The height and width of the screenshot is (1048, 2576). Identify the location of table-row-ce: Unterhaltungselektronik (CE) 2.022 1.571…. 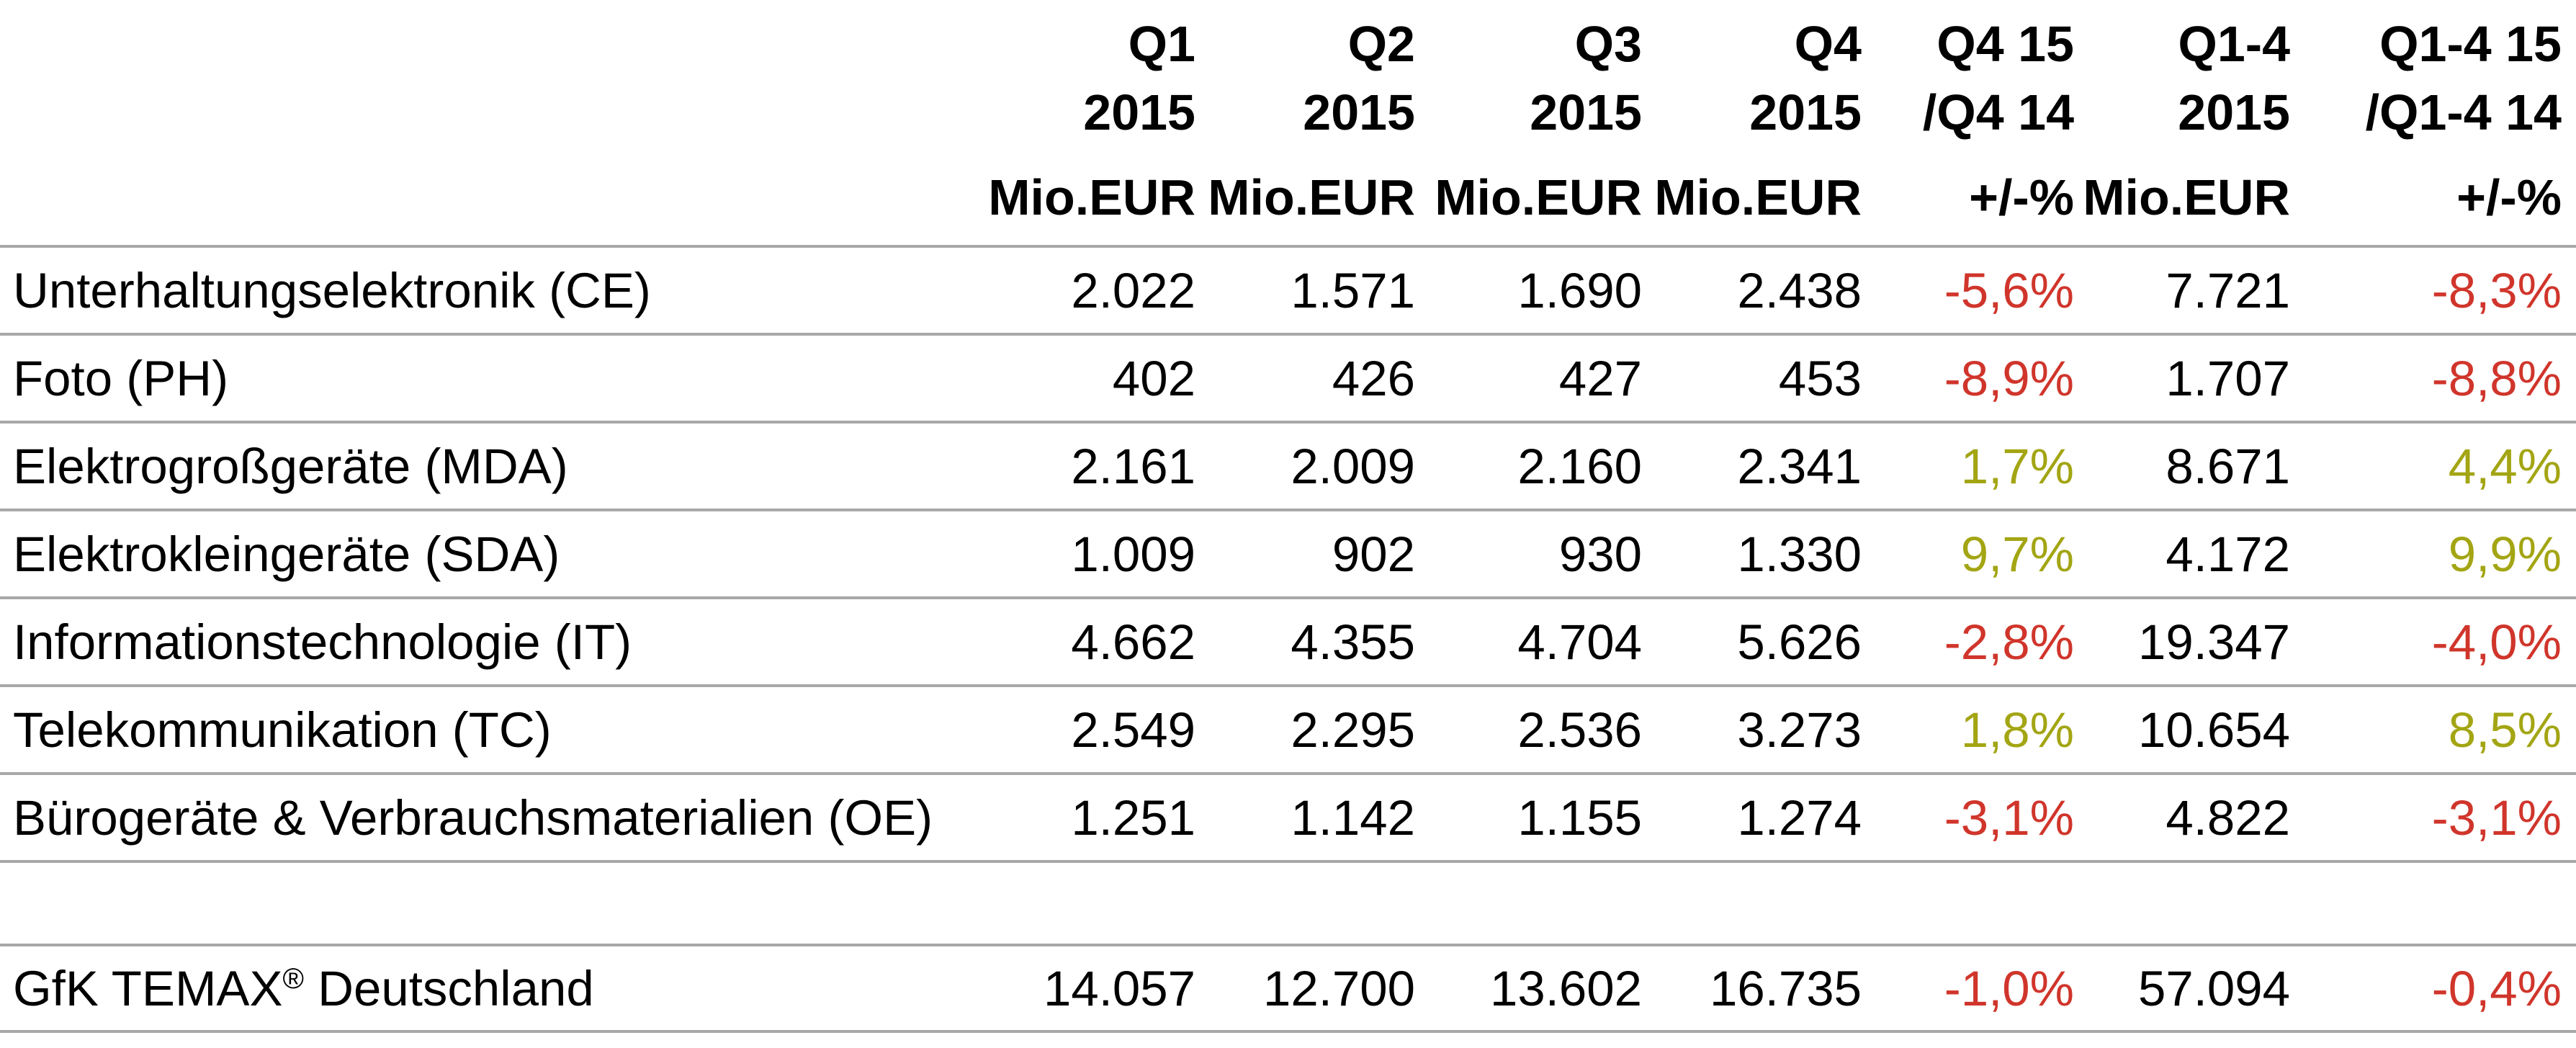
(1288, 289).